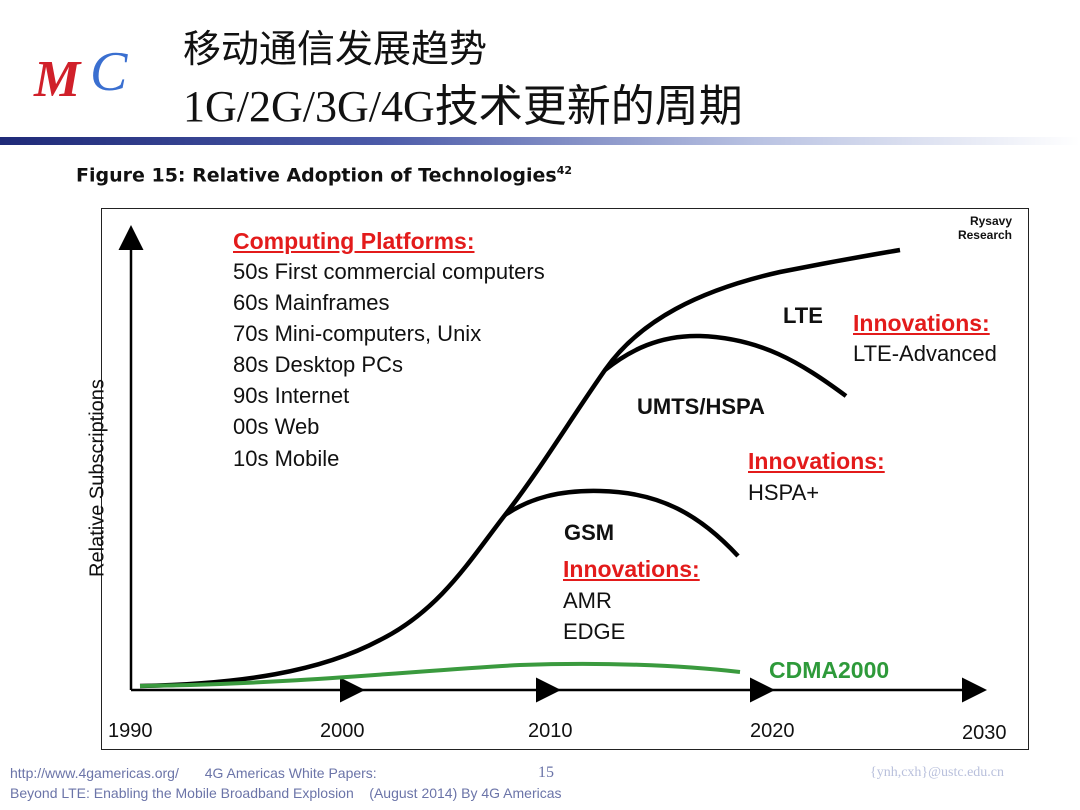  I want to click on x-tick-1990: 1990, so click(130, 731).